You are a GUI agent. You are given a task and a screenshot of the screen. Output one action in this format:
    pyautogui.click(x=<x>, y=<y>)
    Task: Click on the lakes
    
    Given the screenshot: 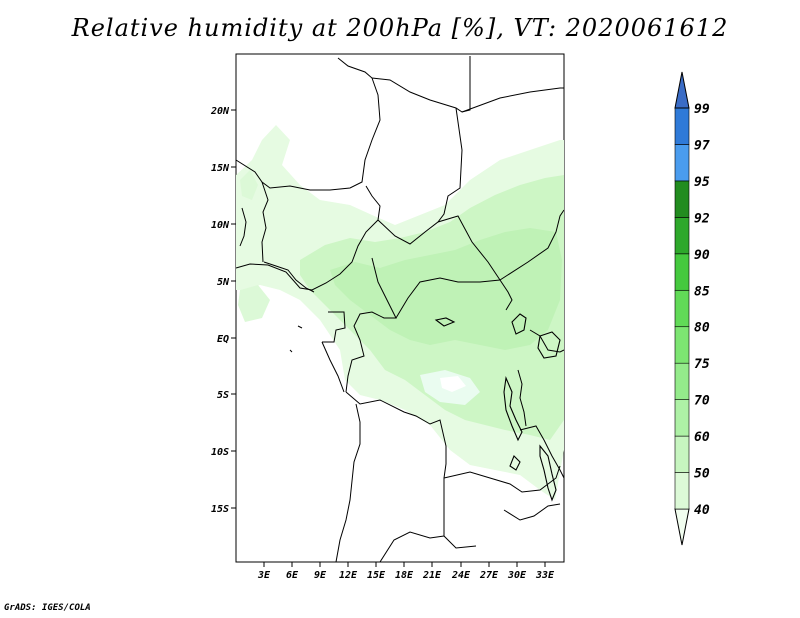 What is the action you would take?
    pyautogui.click(x=497, y=407)
    